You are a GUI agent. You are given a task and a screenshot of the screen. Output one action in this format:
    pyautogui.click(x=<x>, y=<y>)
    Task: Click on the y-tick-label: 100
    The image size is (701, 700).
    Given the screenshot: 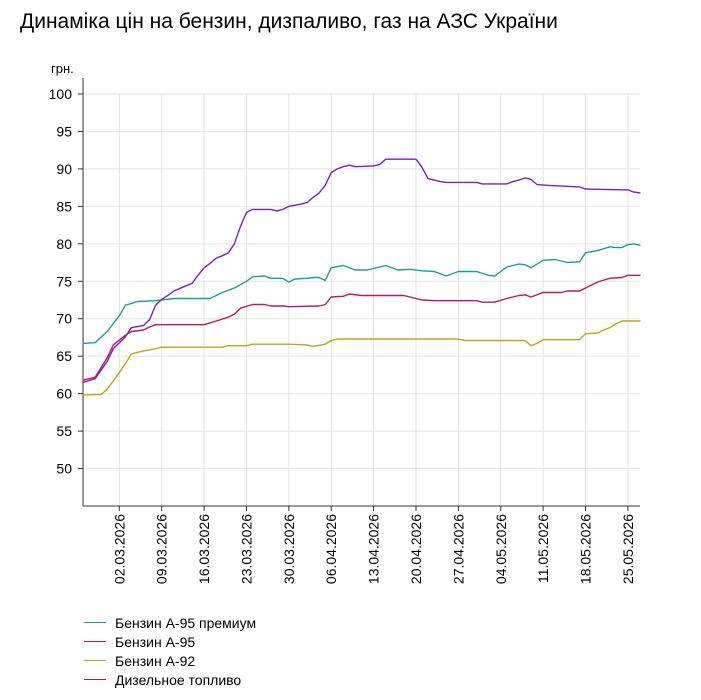 What is the action you would take?
    pyautogui.click(x=61, y=94)
    